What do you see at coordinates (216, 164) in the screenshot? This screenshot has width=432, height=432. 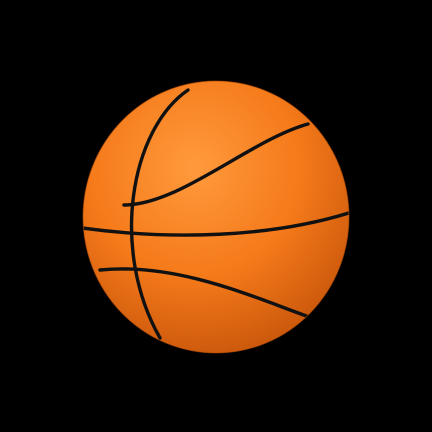 I see `upper-curve-seam` at bounding box center [216, 164].